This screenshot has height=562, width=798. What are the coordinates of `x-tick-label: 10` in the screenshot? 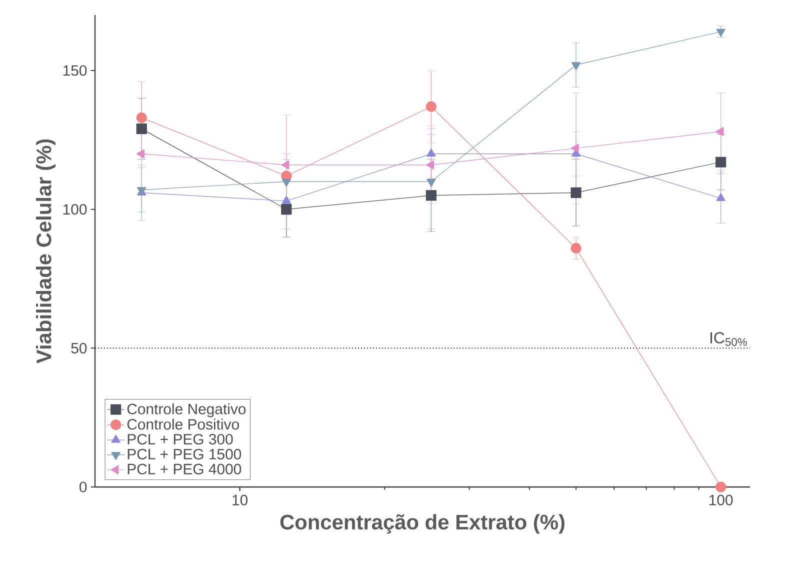 It's located at (240, 500).